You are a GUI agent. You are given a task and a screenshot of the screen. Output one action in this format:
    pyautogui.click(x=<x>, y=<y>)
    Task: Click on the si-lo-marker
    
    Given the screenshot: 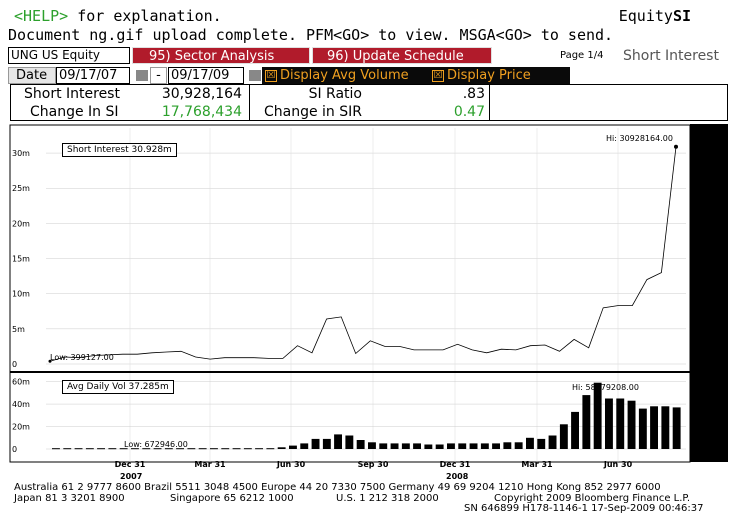 What is the action you would take?
    pyautogui.click(x=50, y=361)
    